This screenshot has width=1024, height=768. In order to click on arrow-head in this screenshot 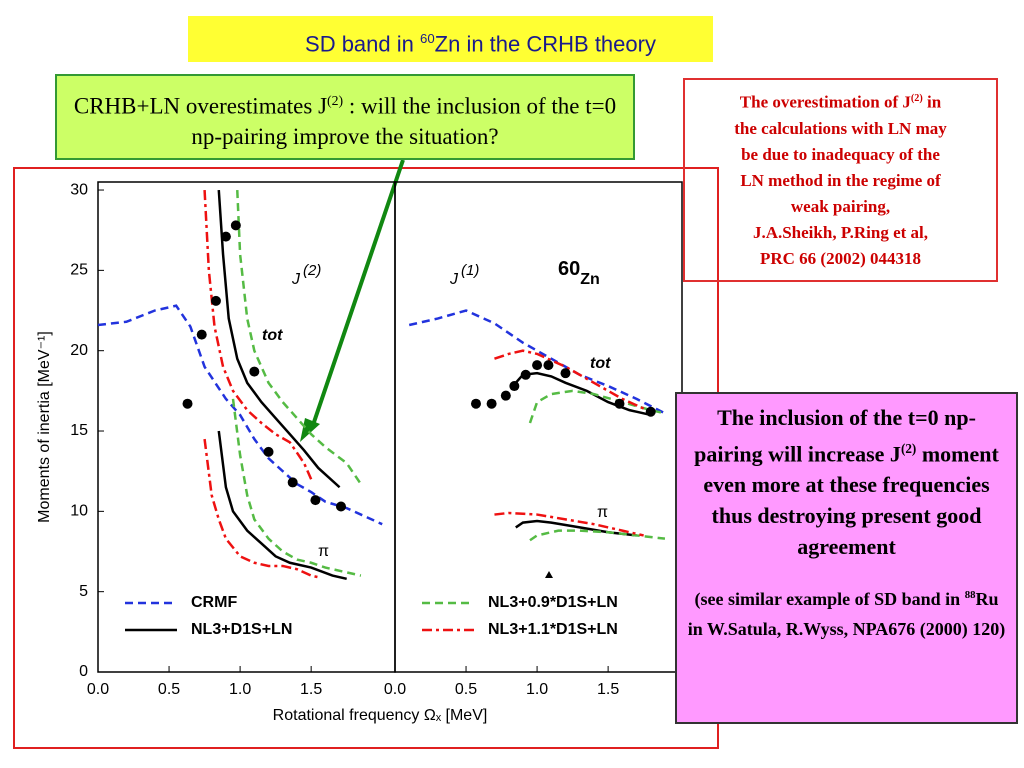, I will do `click(310, 430)`.